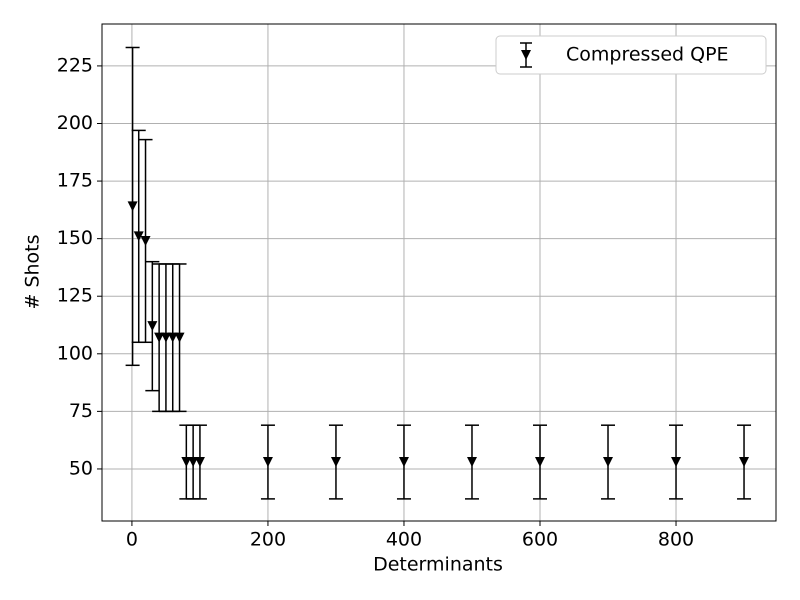 This screenshot has width=800, height=600. I want to click on legend-label: Compressed QPE, so click(647, 55).